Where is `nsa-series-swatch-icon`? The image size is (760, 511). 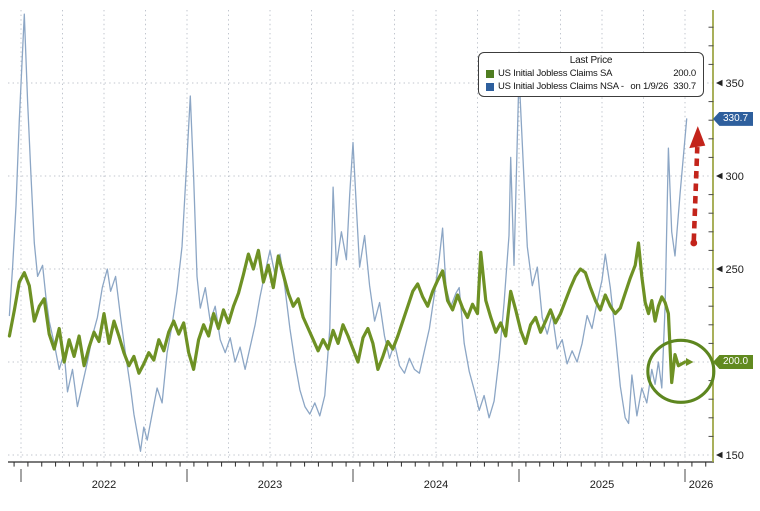
nsa-series-swatch-icon is located at coordinates (490, 86).